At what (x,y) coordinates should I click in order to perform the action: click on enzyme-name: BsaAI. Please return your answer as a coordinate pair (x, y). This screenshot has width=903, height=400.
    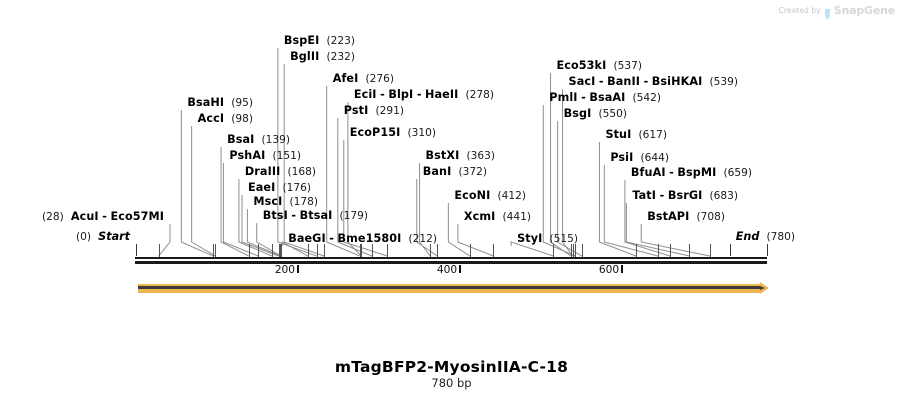
    Looking at the image, I should click on (607, 97).